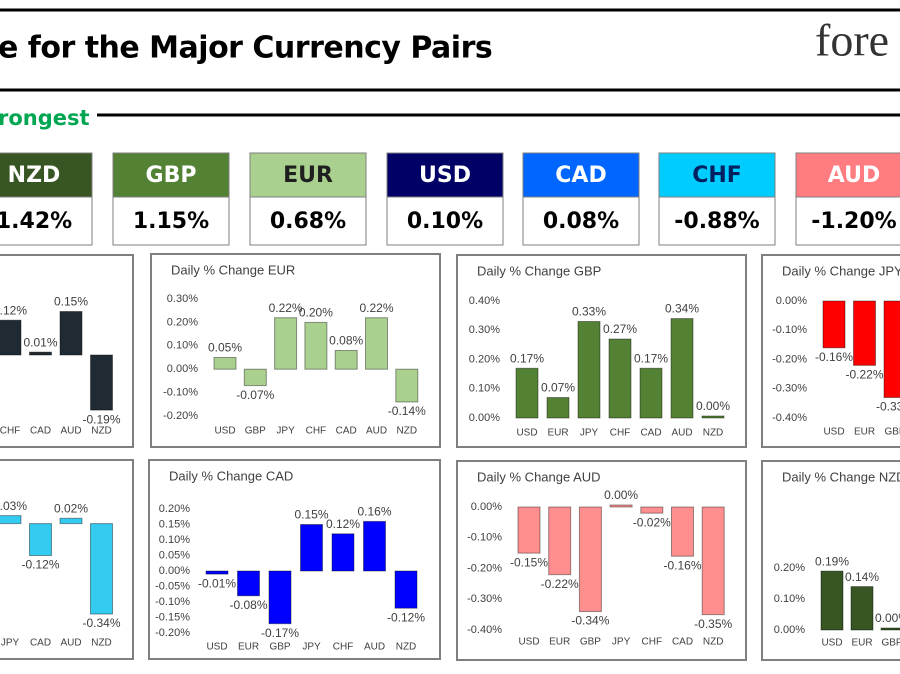 The width and height of the screenshot is (900, 674). What do you see at coordinates (529, 562) in the screenshot?
I see `value-label: -0.15%` at bounding box center [529, 562].